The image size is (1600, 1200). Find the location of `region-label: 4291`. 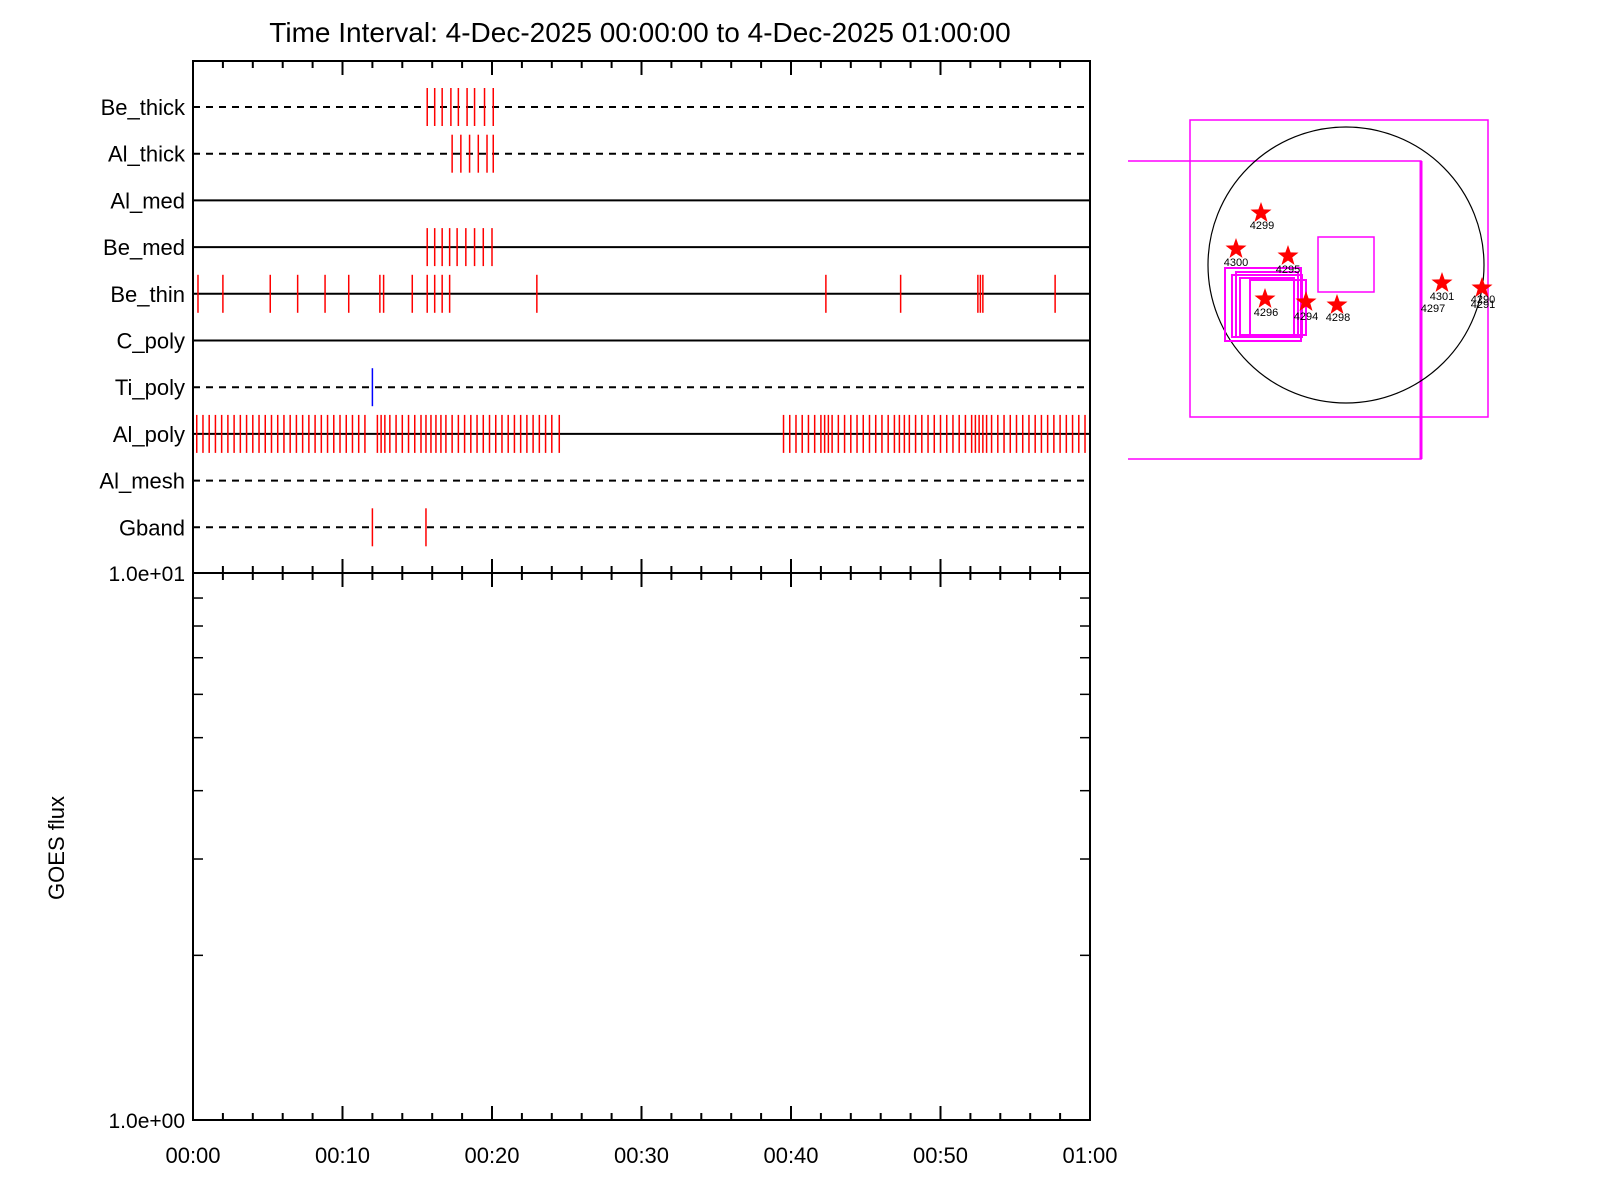

region-label: 4291 is located at coordinates (1483, 305).